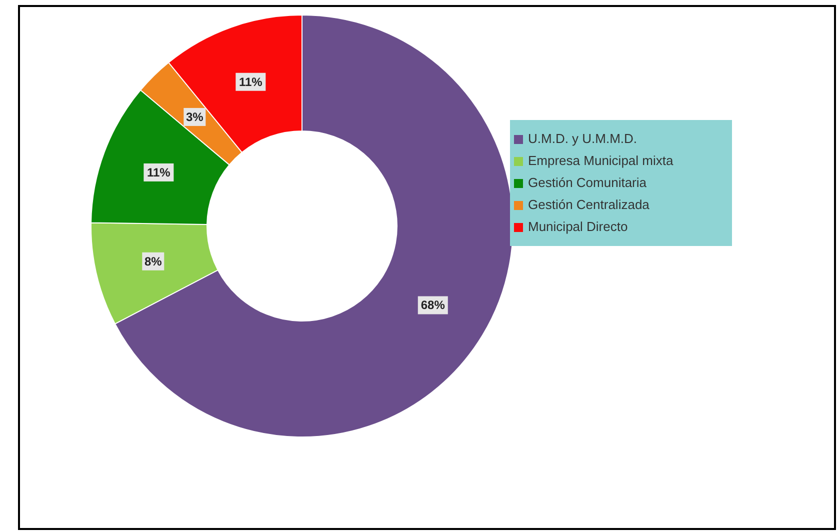 The height and width of the screenshot is (532, 840). What do you see at coordinates (153, 261) in the screenshot?
I see `data-label: 8%` at bounding box center [153, 261].